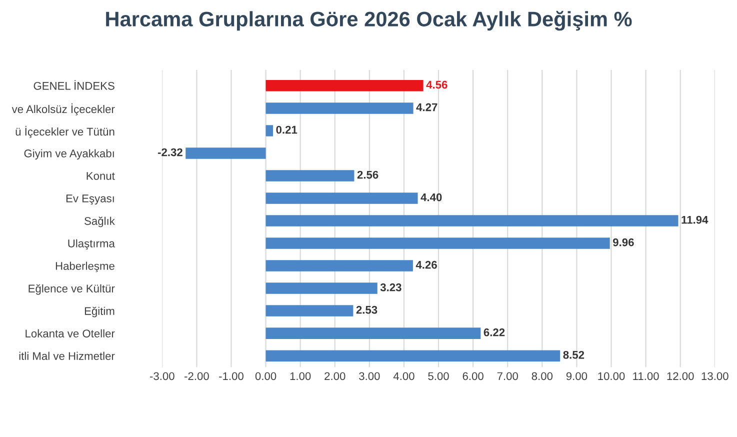  I want to click on x-tick-label: 2.00, so click(335, 376).